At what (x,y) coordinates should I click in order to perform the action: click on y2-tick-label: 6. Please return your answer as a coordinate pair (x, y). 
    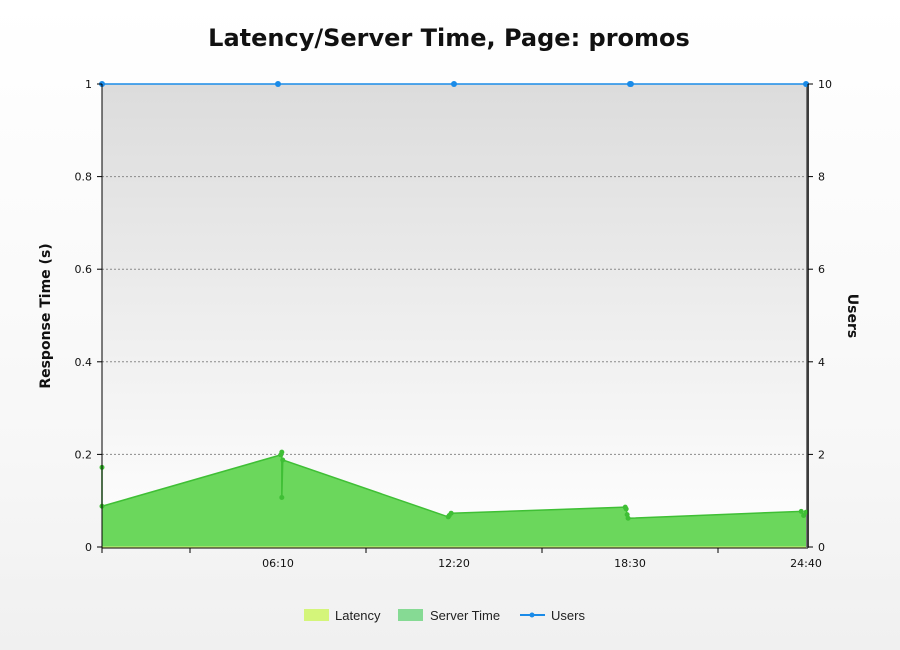
    Looking at the image, I should click on (821, 269).